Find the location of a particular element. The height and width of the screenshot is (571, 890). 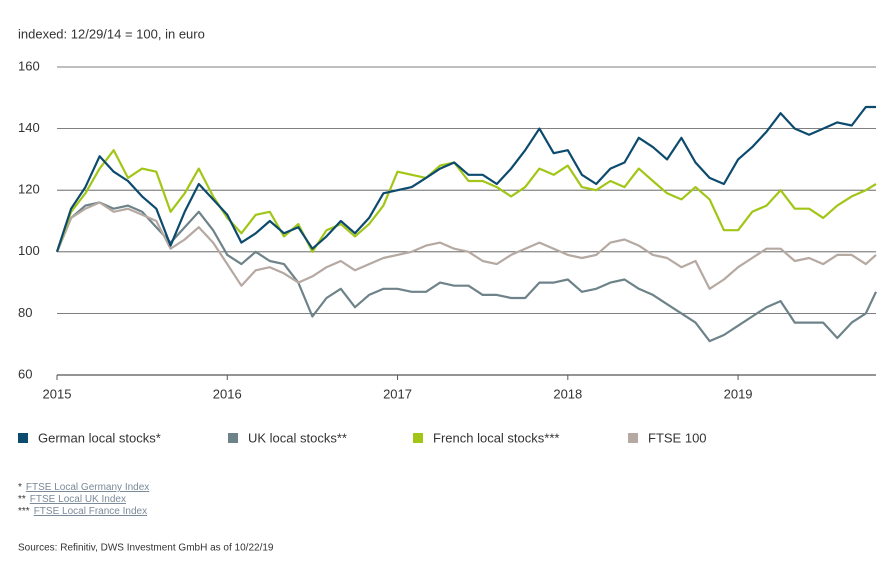

x-tick-label: 2019 is located at coordinates (738, 393).